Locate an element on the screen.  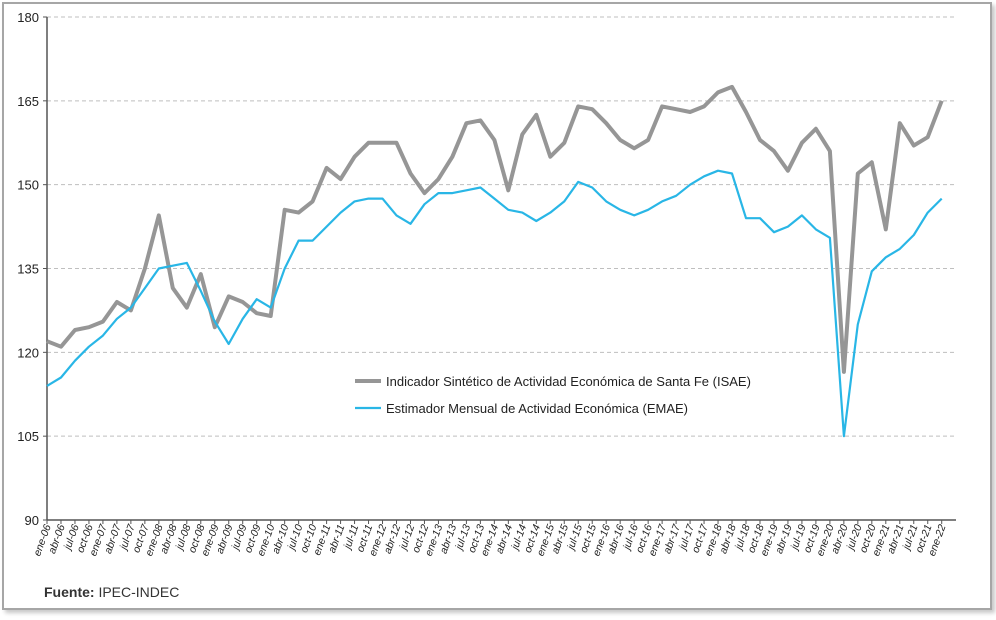
y-tick-label: 120 is located at coordinates (28, 352).